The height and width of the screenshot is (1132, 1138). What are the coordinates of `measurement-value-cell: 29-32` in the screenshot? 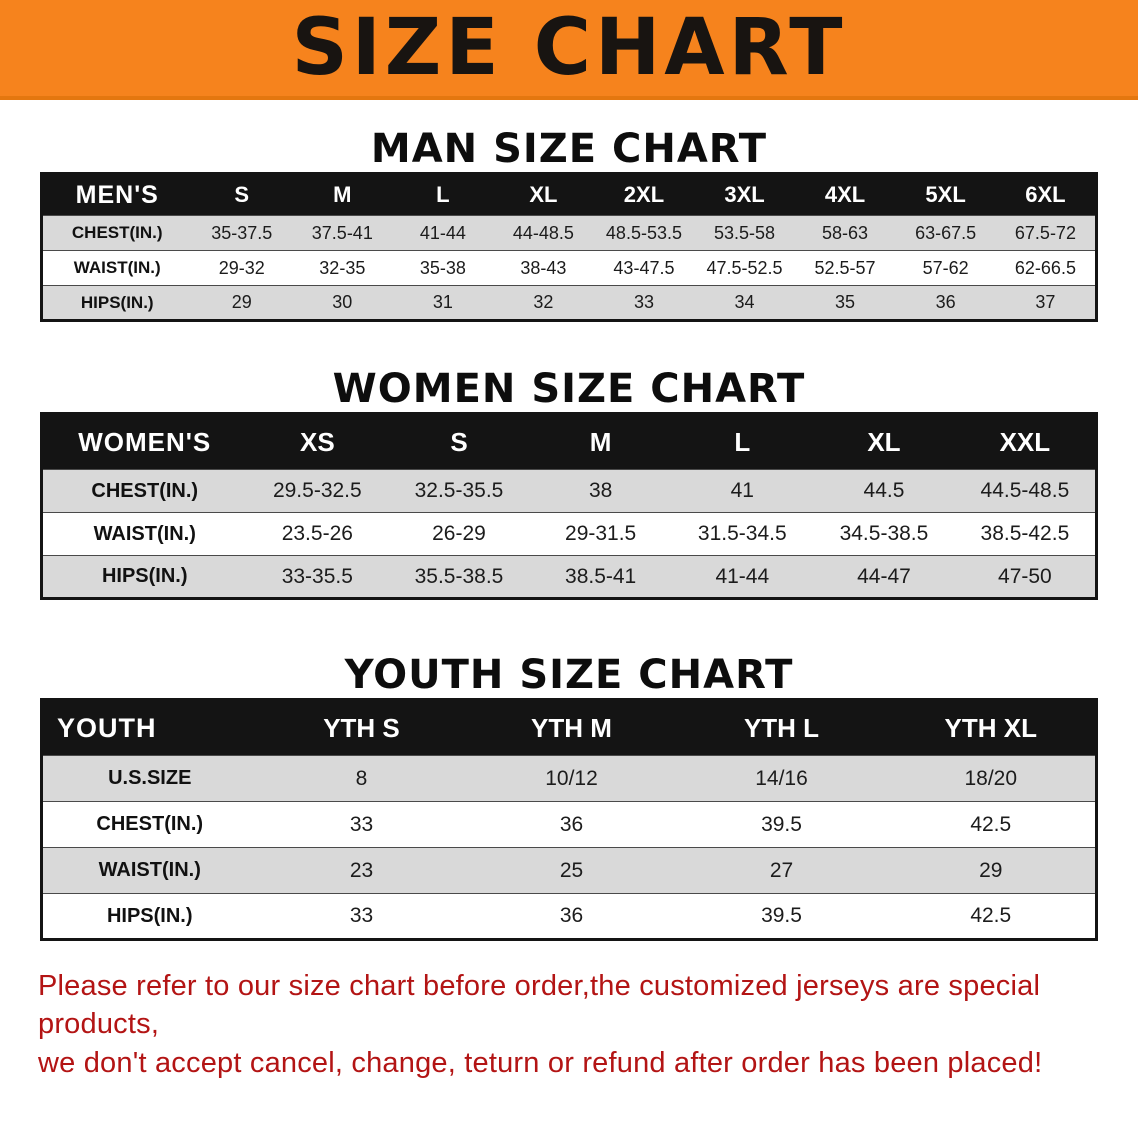 It's located at (241, 267).